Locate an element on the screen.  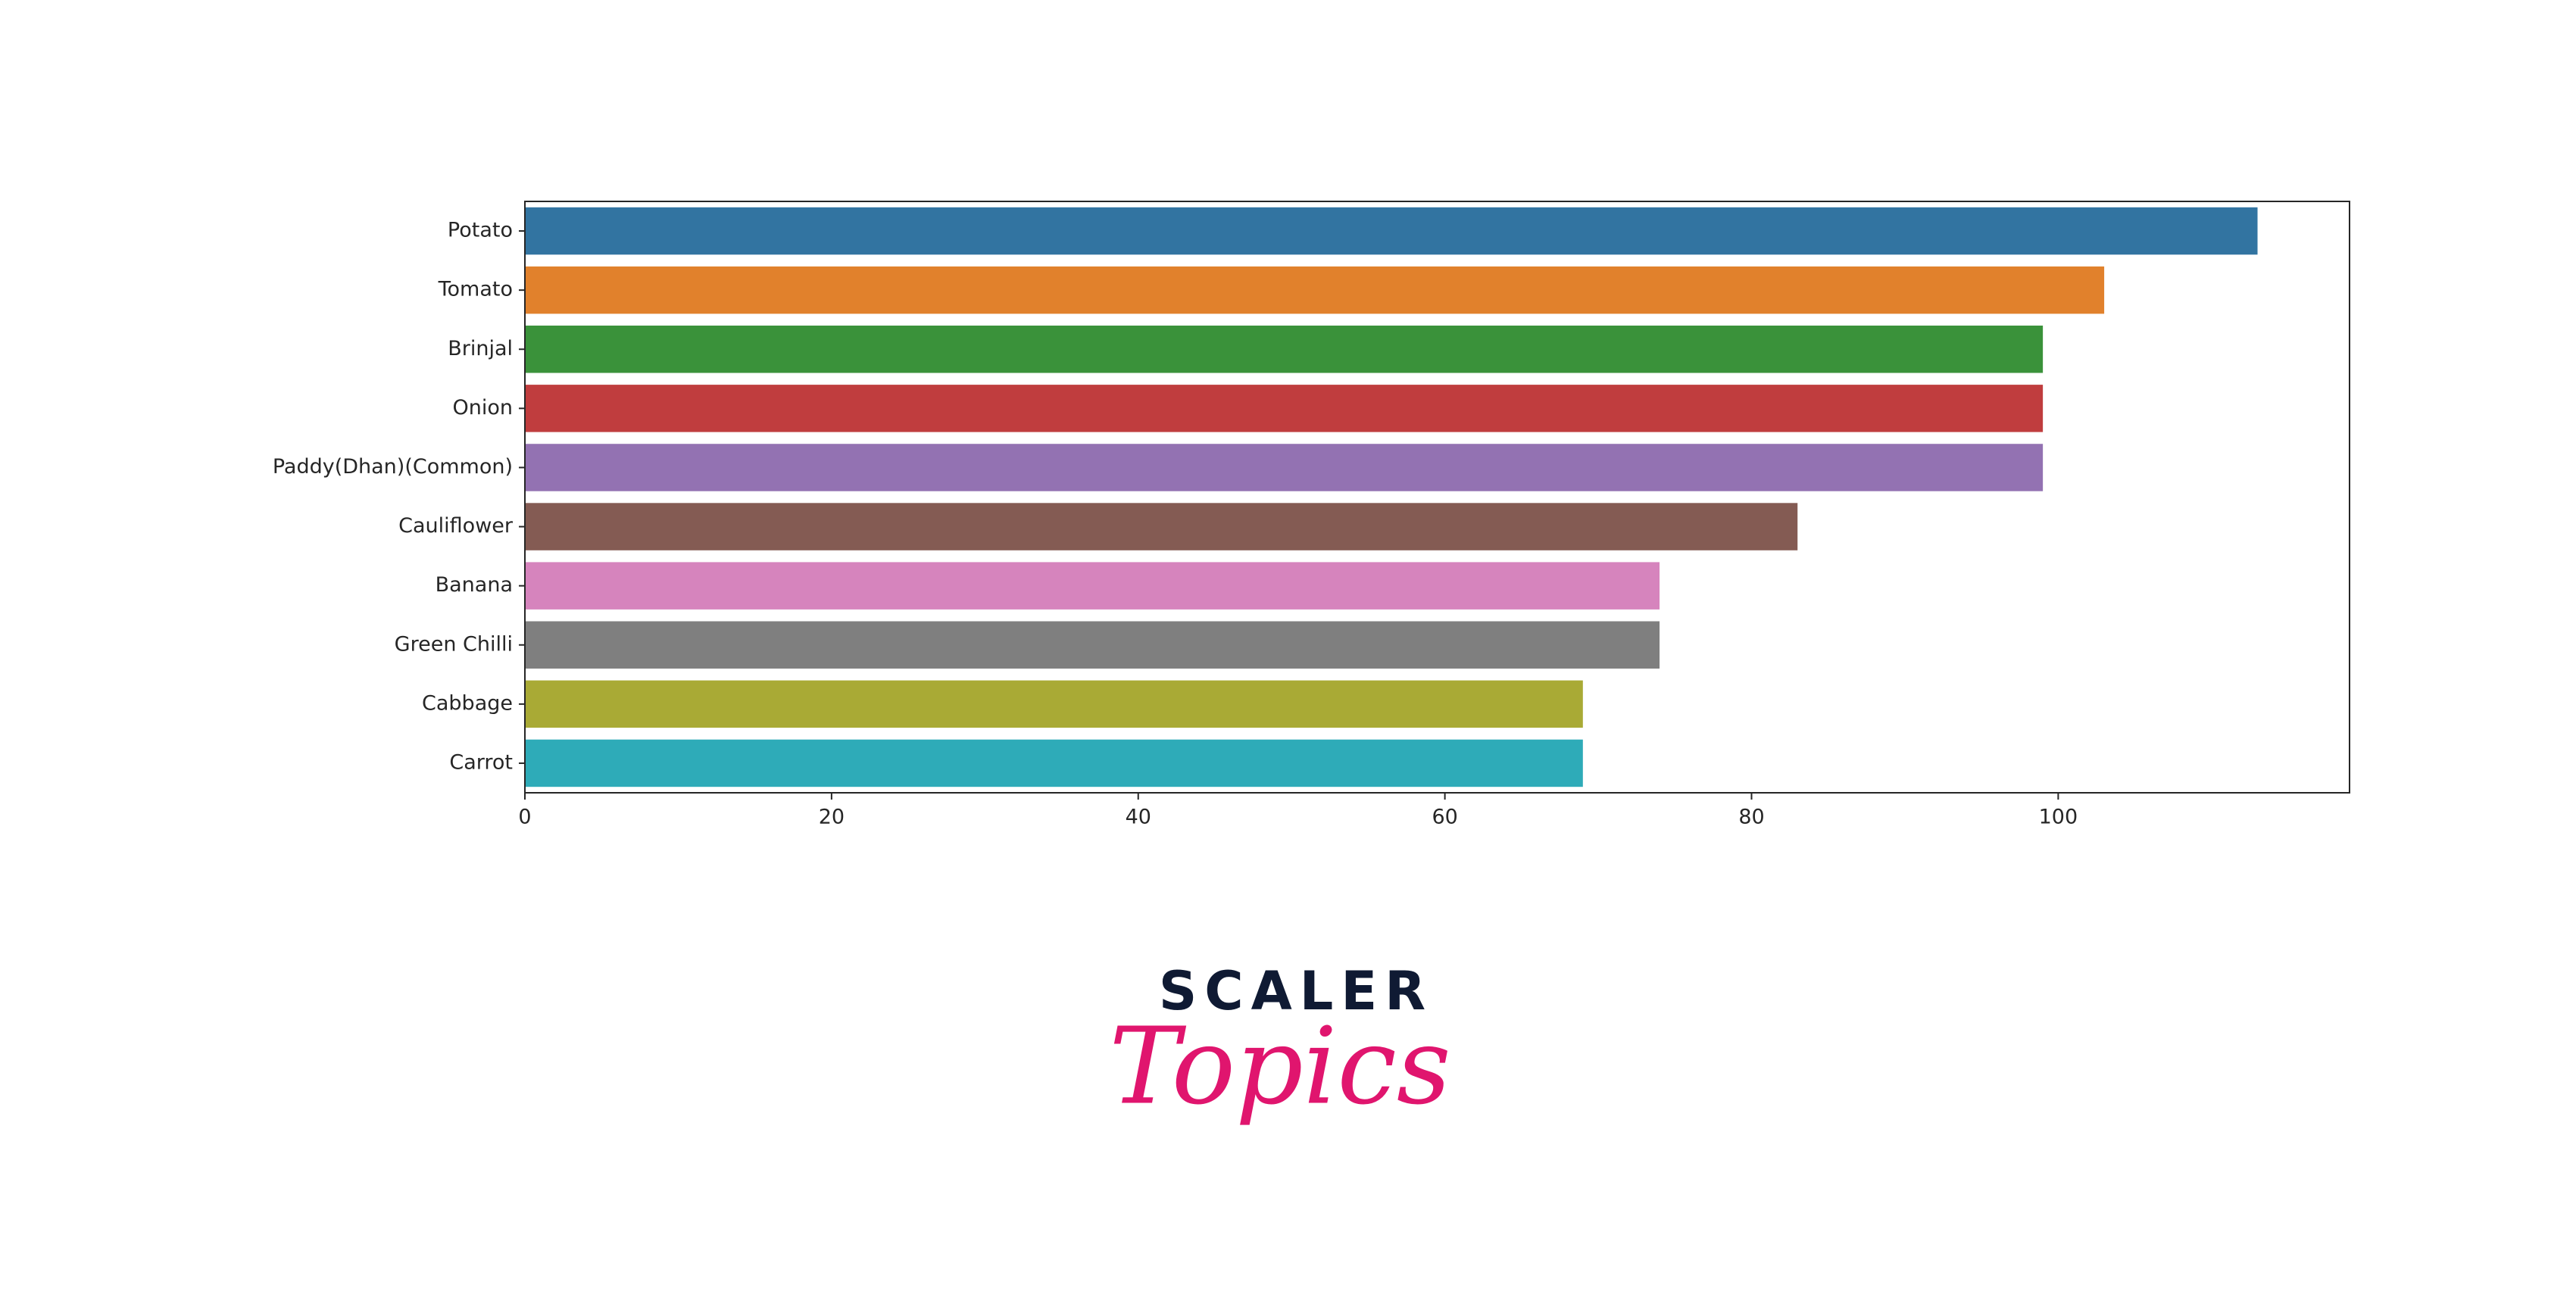
y-tick-label: Brinjal is located at coordinates (481, 348).